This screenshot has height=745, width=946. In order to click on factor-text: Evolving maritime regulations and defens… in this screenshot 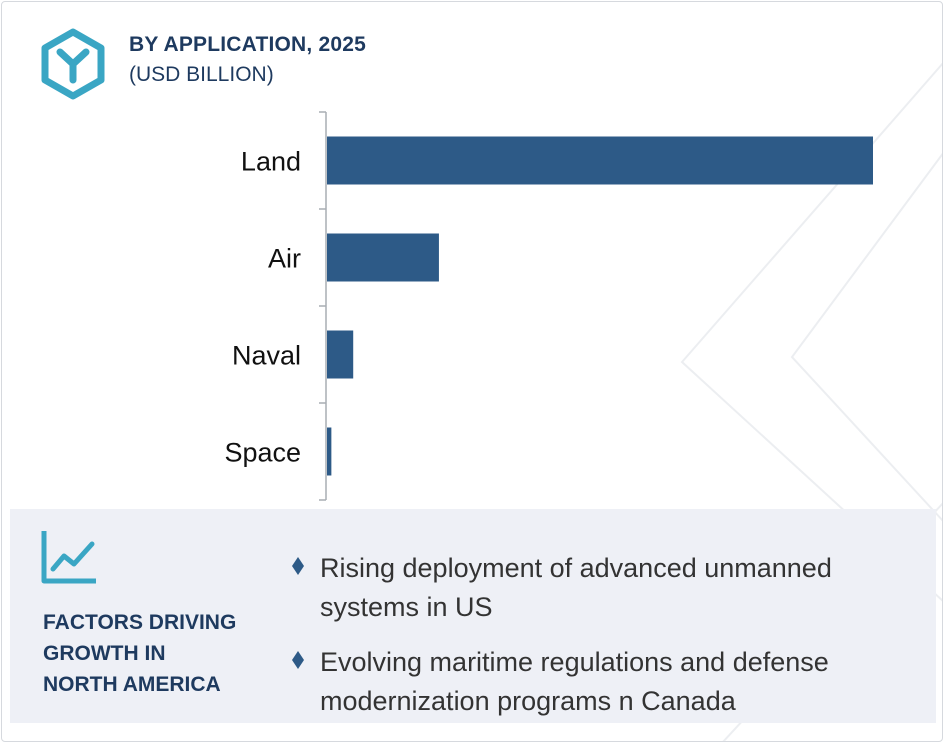, I will do `click(574, 681)`.